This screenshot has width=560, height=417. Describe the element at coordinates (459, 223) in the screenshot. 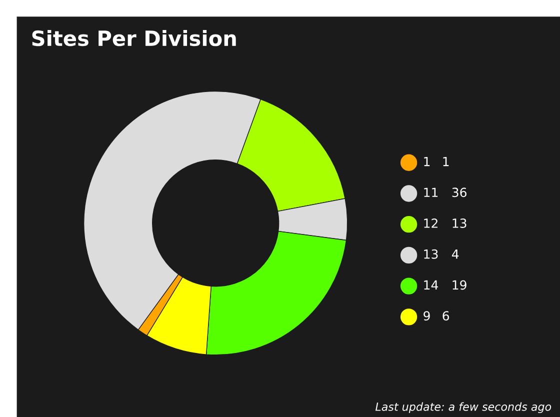

I see `data-label: 13` at that location.